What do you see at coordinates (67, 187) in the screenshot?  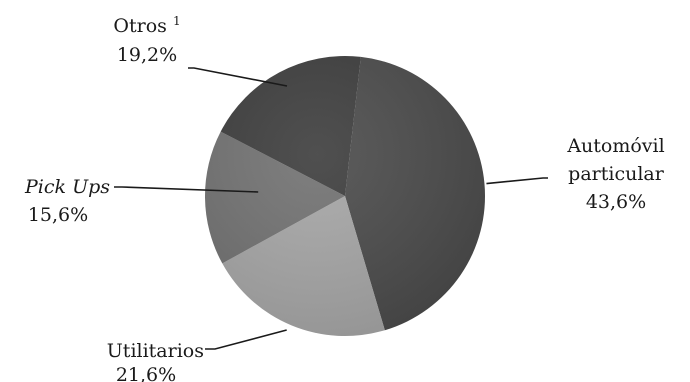 I see `slice-label-2: Pick Ups` at bounding box center [67, 187].